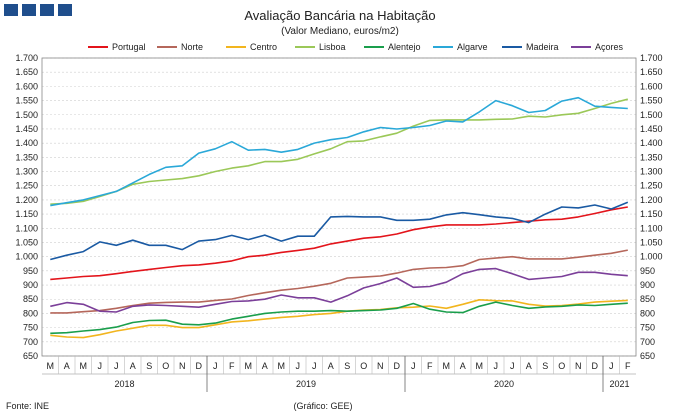 The width and height of the screenshot is (679, 418). I want to click on y-tick-label-left: 1.500, so click(26, 115).